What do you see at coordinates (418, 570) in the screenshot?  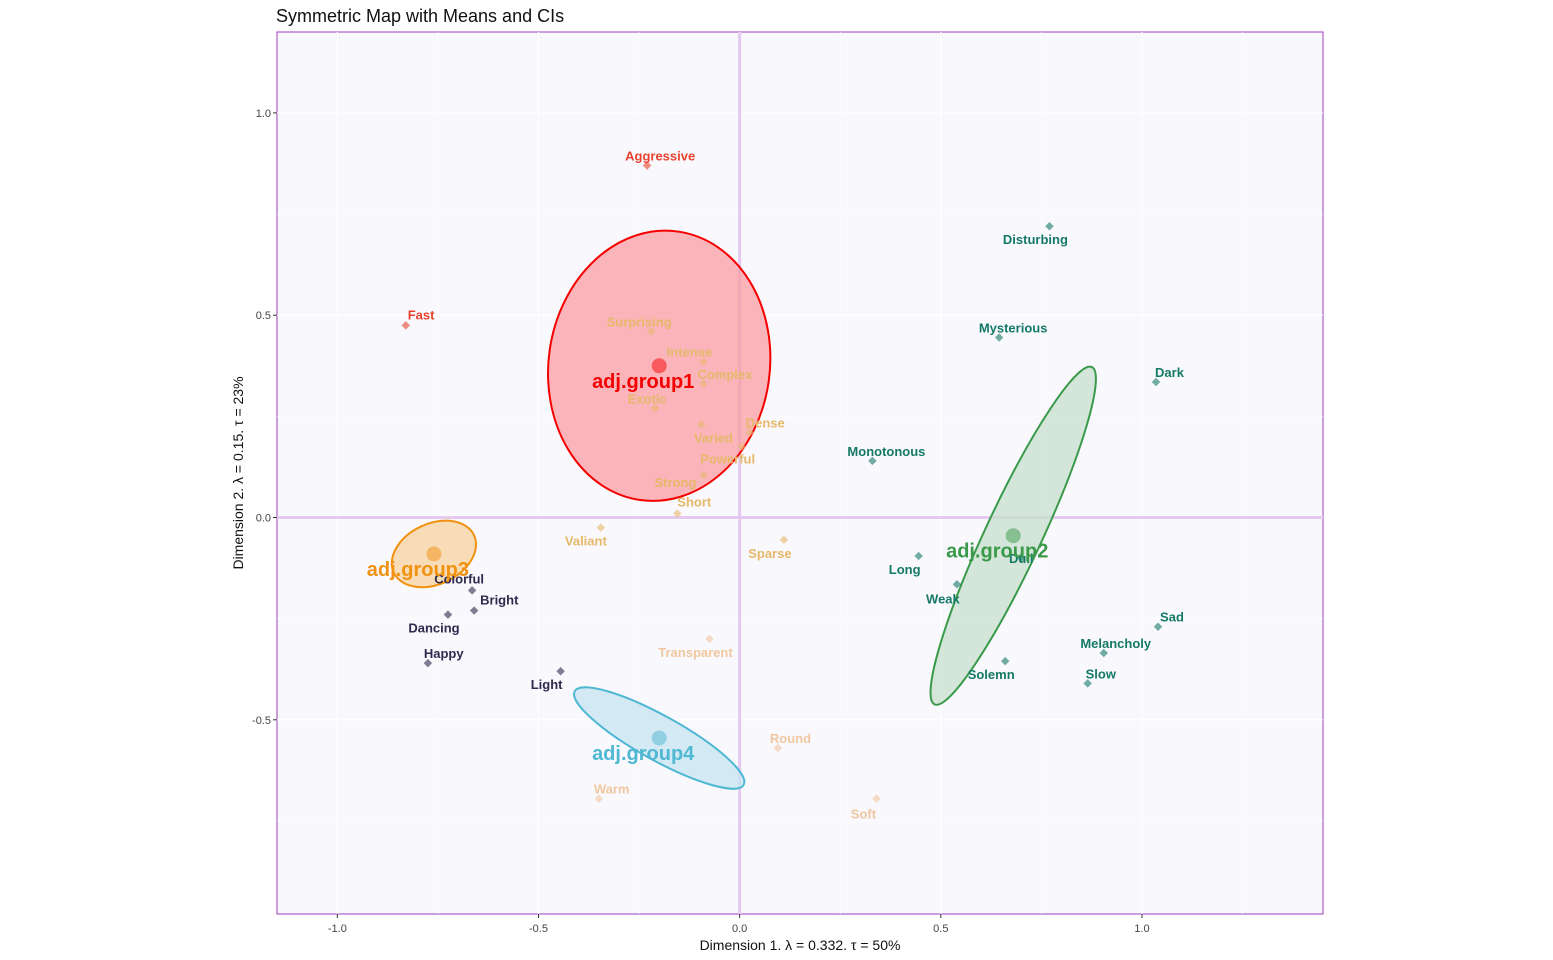 I see `group-label-adj-group3: adj.group3` at bounding box center [418, 570].